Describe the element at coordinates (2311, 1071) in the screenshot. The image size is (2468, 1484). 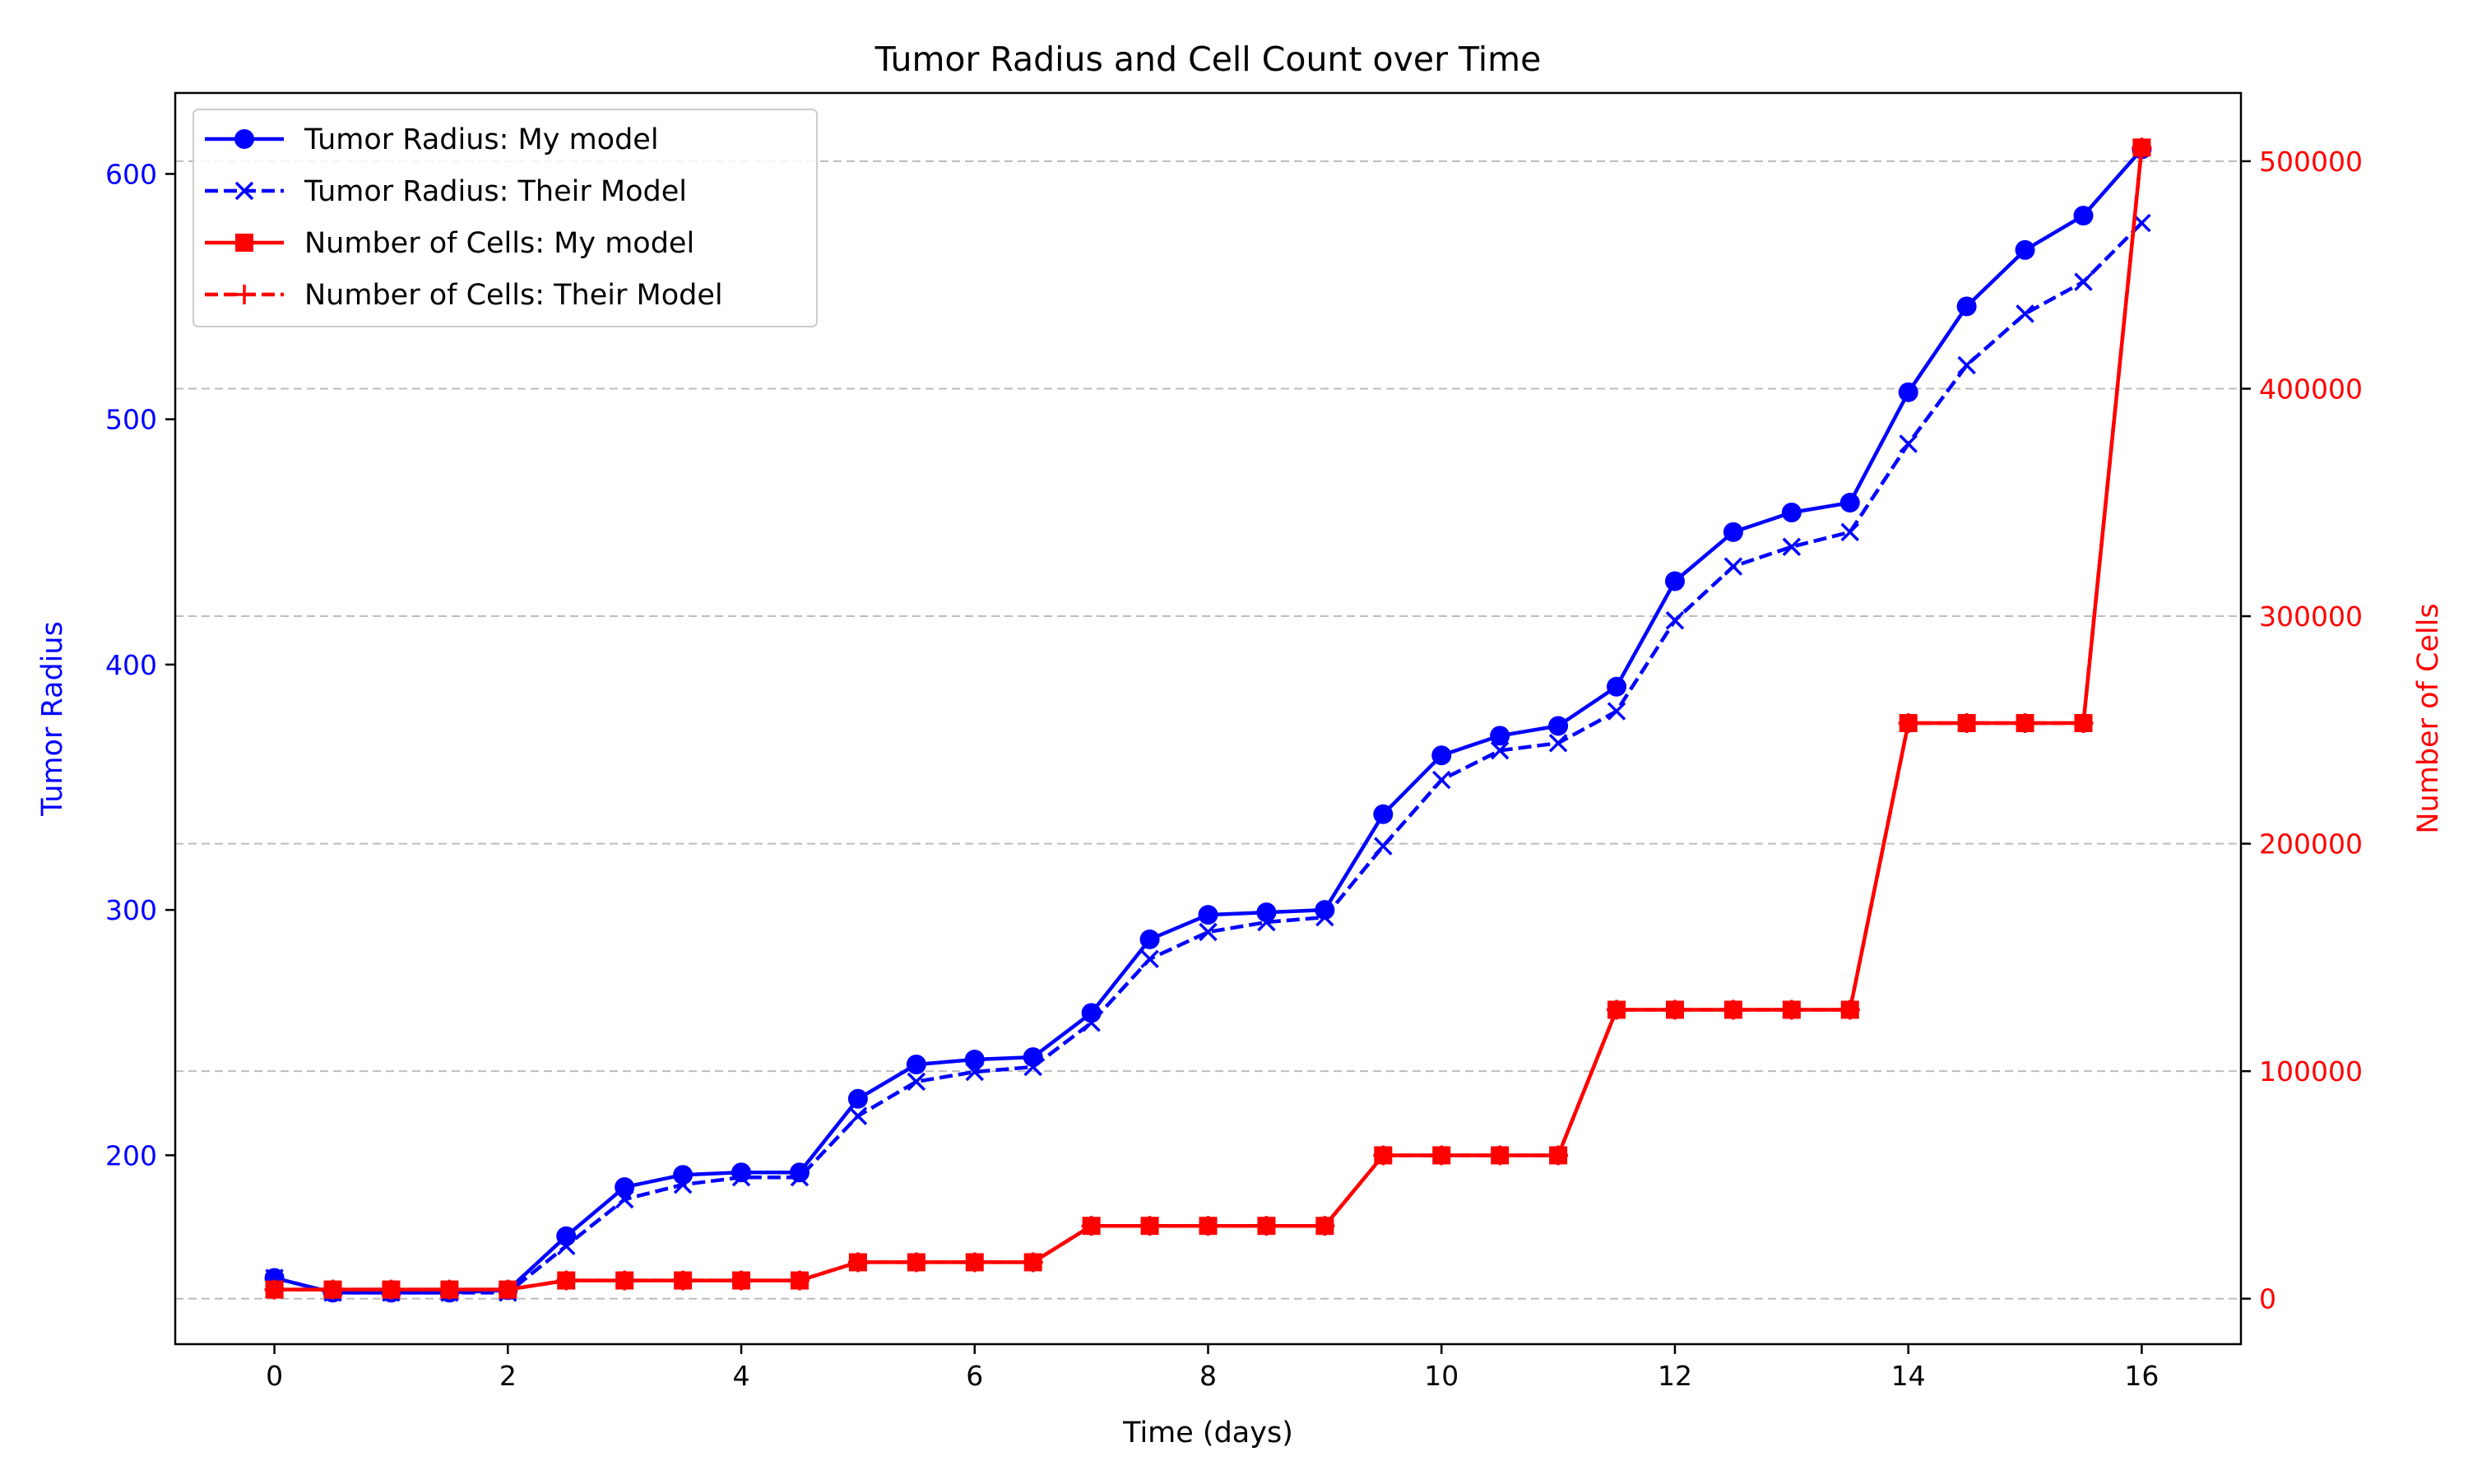
I see `y-right-tick-label: 100000` at that location.